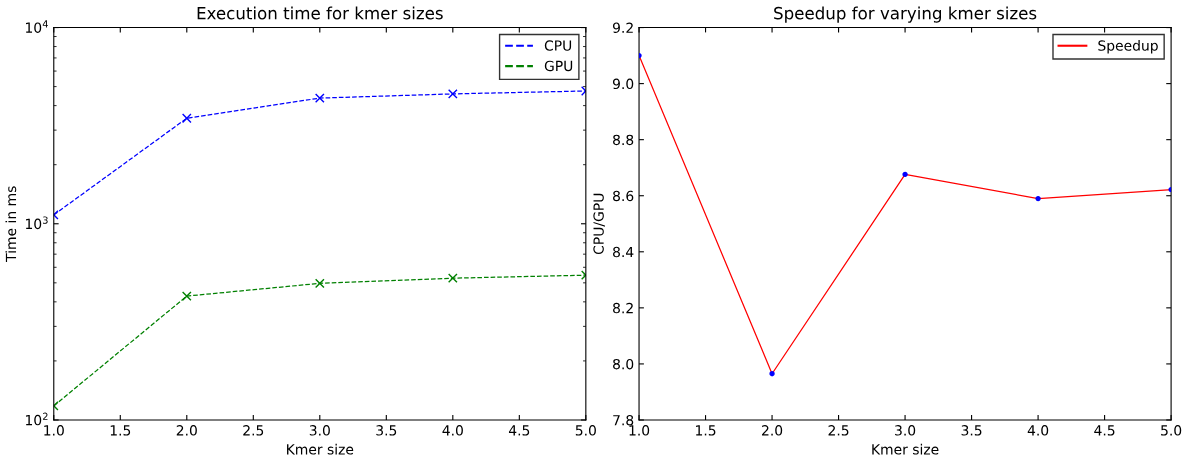 This screenshot has width=1195, height=459. What do you see at coordinates (623, 364) in the screenshot?
I see `y-tick-label: 8.0` at bounding box center [623, 364].